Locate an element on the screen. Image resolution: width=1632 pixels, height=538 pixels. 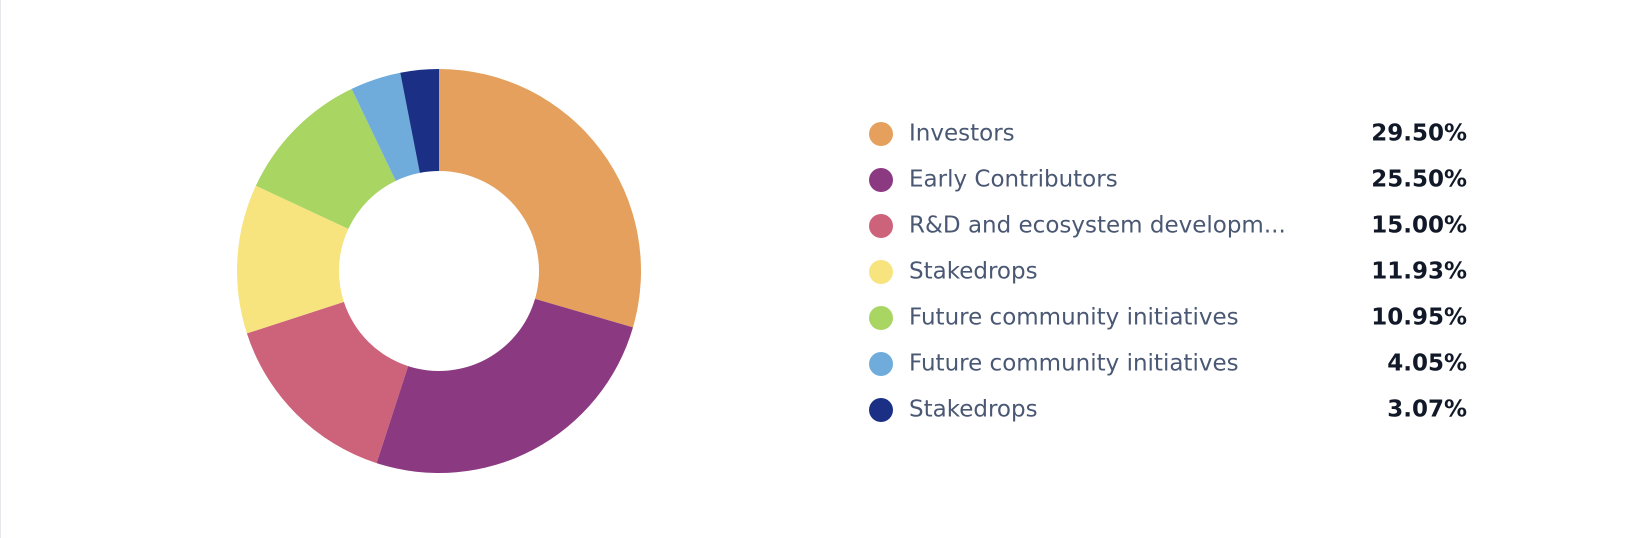
legend-label: Investors is located at coordinates (962, 134).